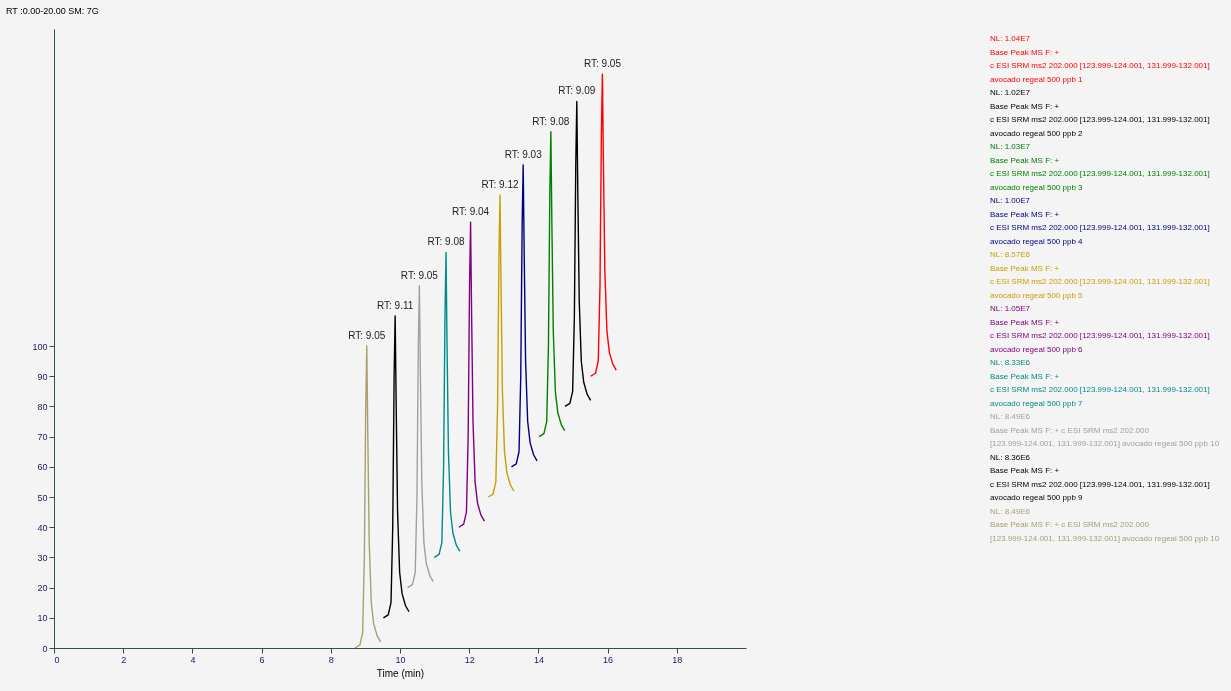 This screenshot has width=1231, height=691. Describe the element at coordinates (57, 659) in the screenshot. I see `x-tick-label: 0` at that location.